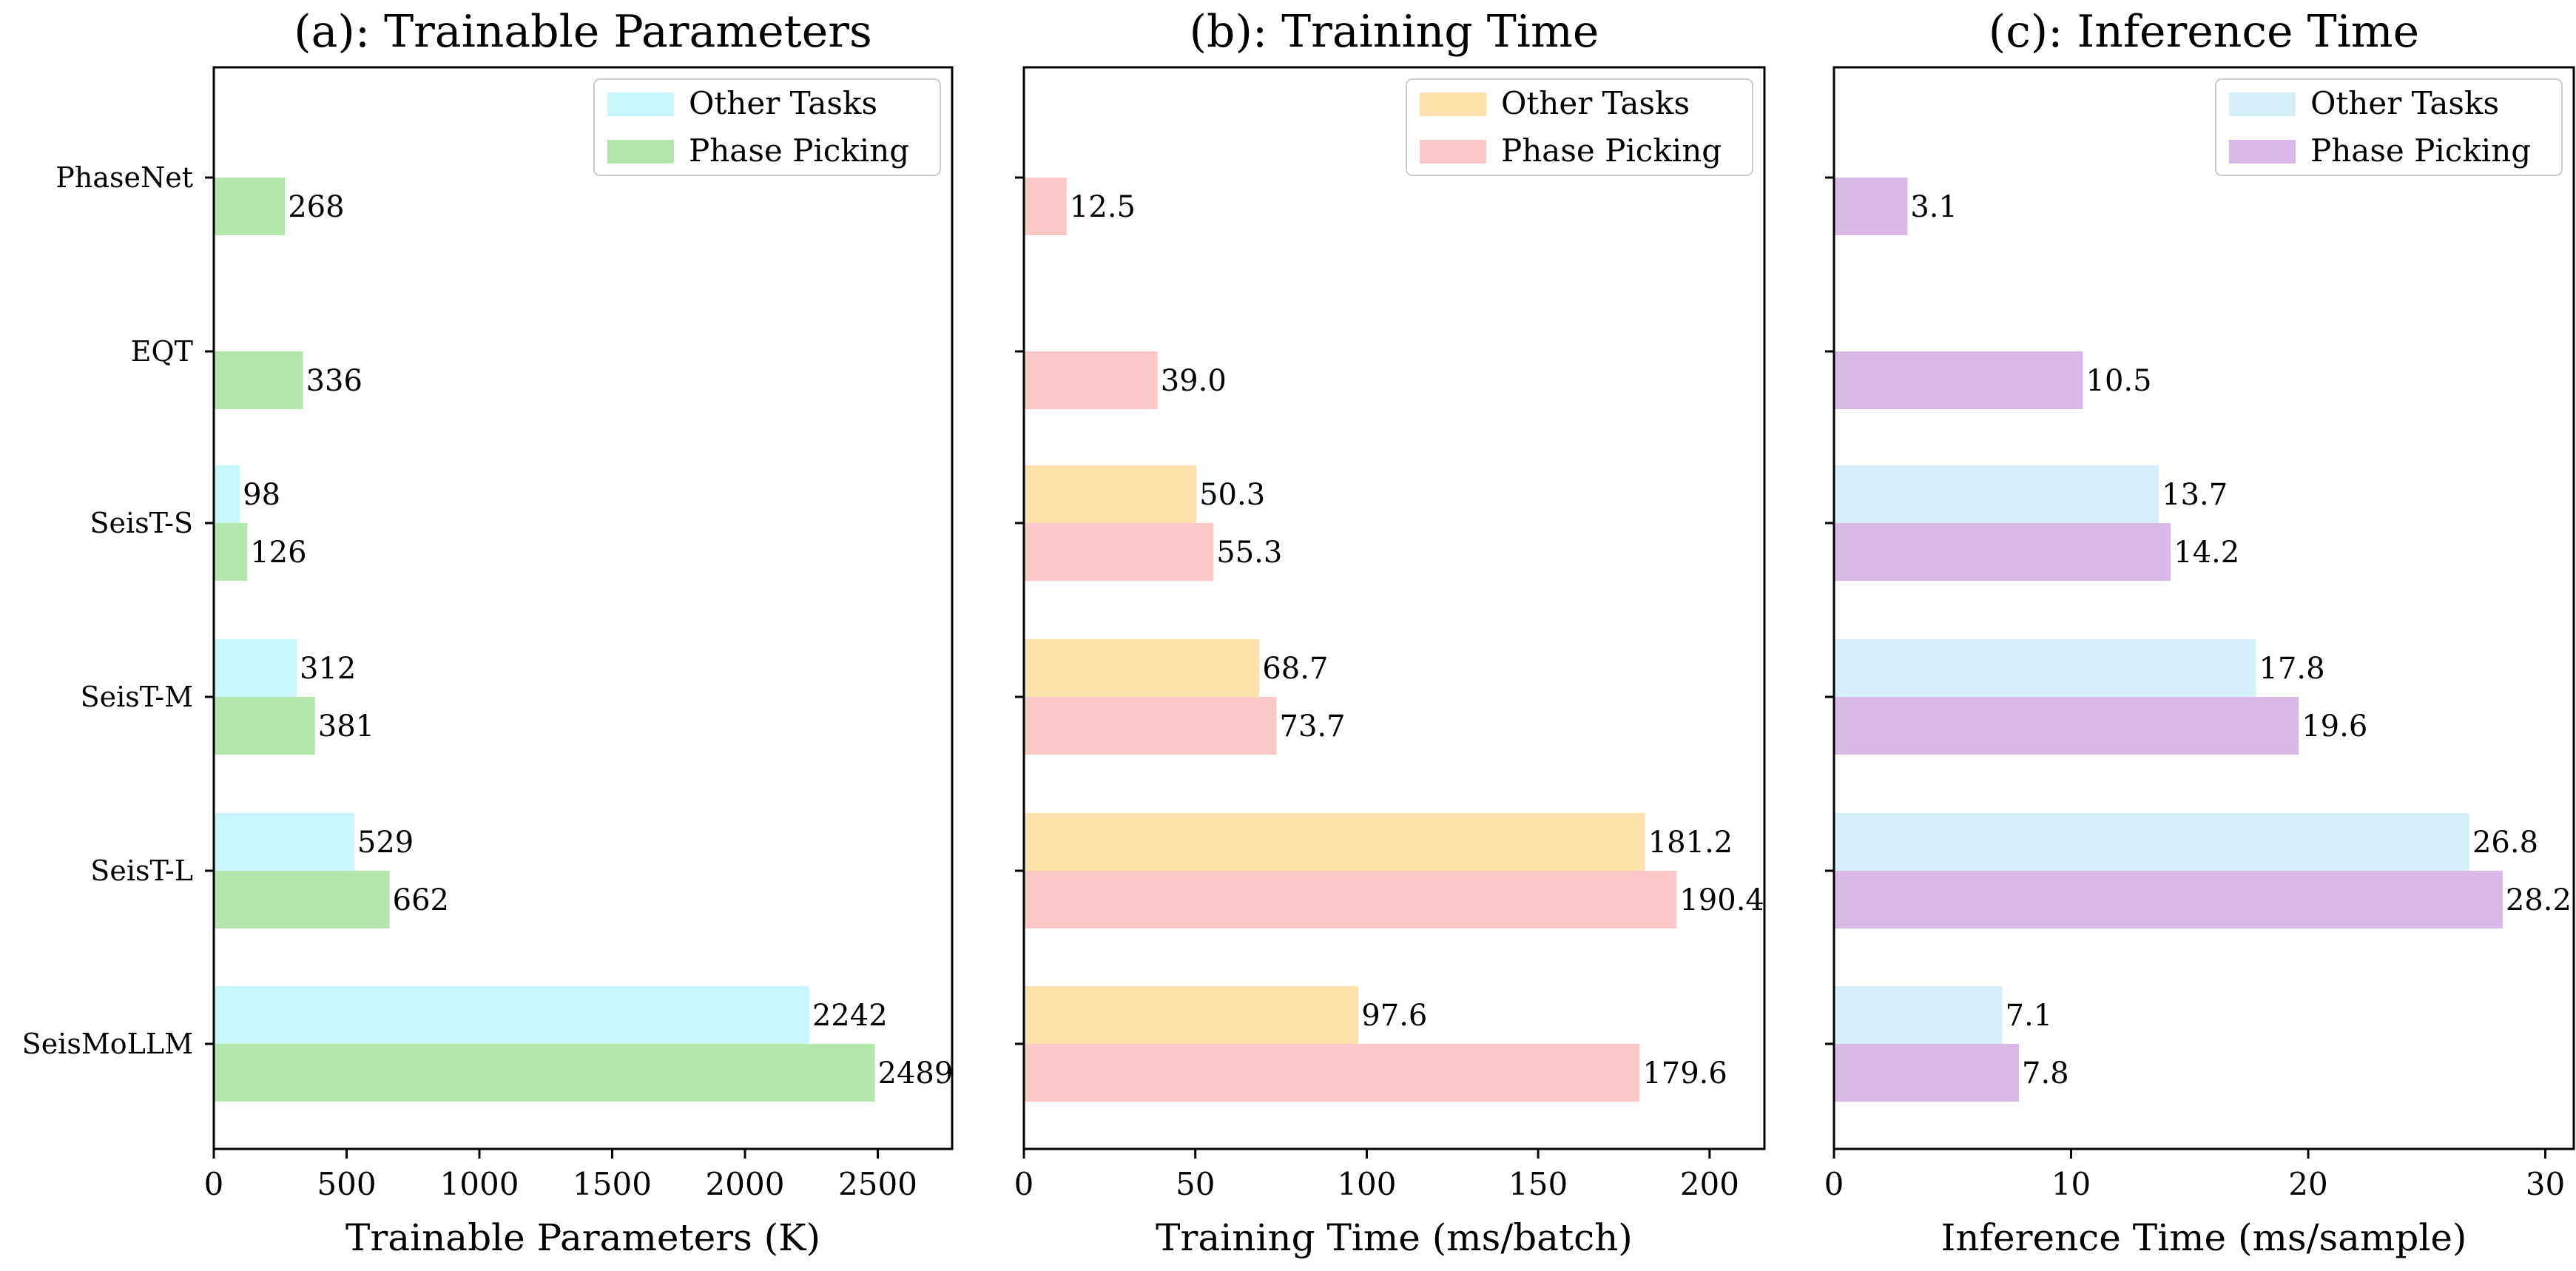  I want to click on data-label: 181.2, so click(1690, 843).